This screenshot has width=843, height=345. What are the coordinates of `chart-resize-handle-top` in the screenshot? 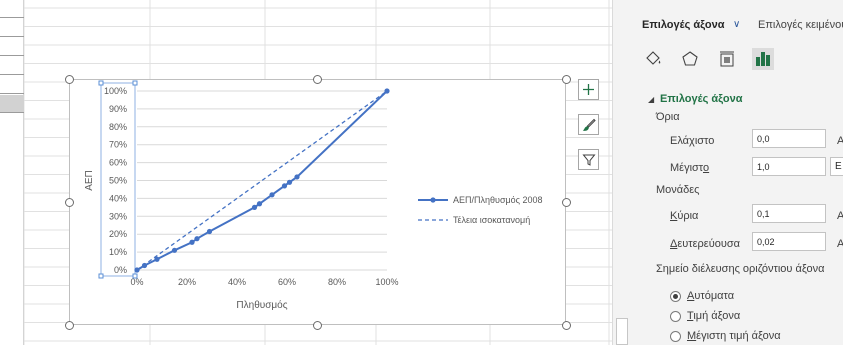 It's located at (317, 79).